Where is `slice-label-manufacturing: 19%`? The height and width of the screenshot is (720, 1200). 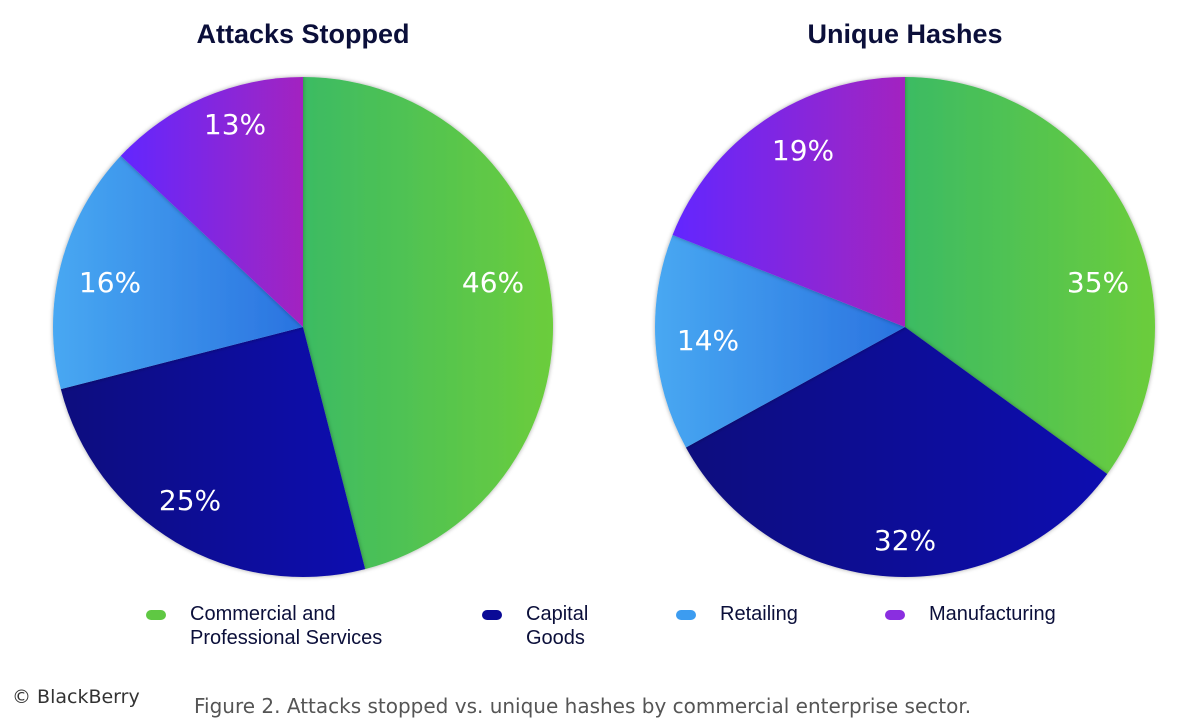
slice-label-manufacturing: 19% is located at coordinates (803, 150).